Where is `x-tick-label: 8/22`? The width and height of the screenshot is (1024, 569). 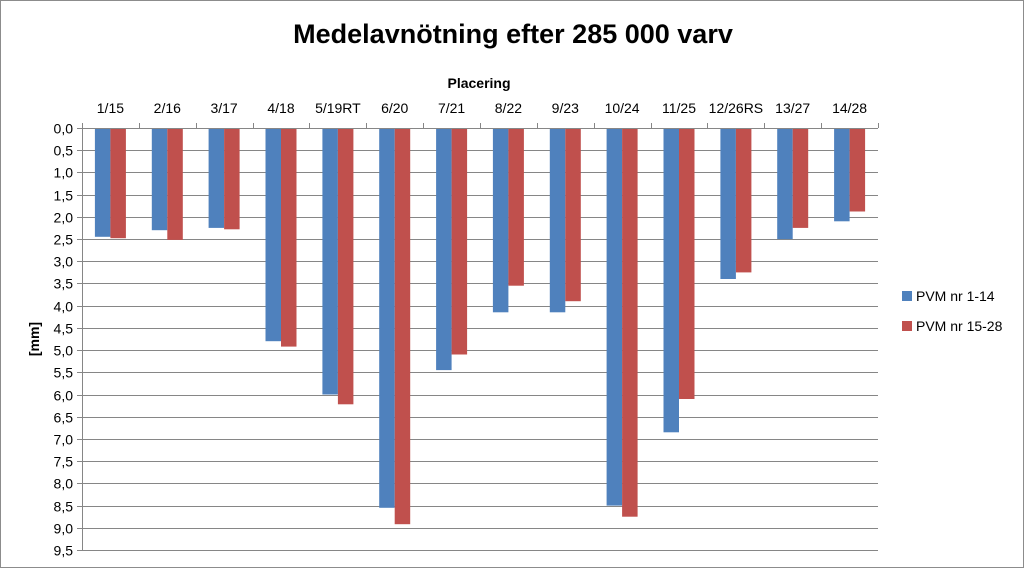 x-tick-label: 8/22 is located at coordinates (508, 108).